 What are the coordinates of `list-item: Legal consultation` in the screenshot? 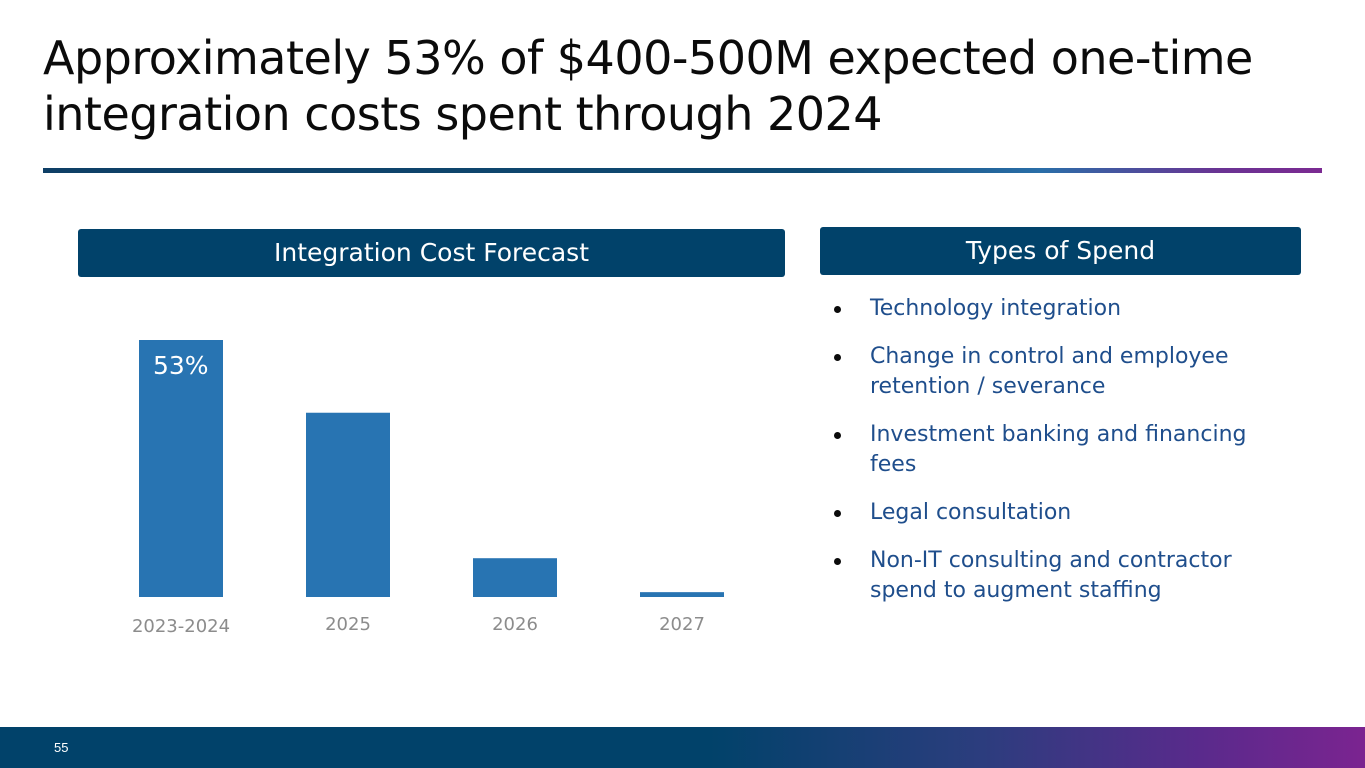 It's located at (1054, 513).